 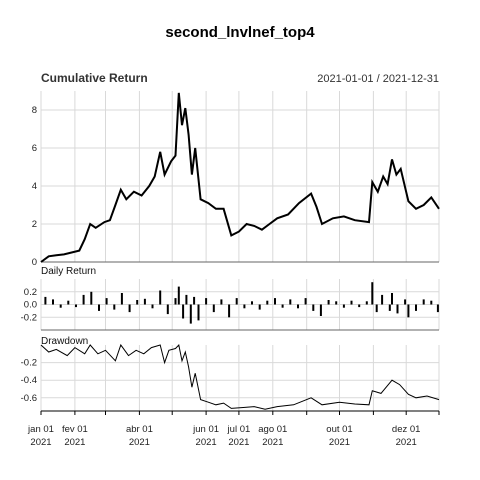 I want to click on y-tick-label: -0.4, so click(x=29, y=380).